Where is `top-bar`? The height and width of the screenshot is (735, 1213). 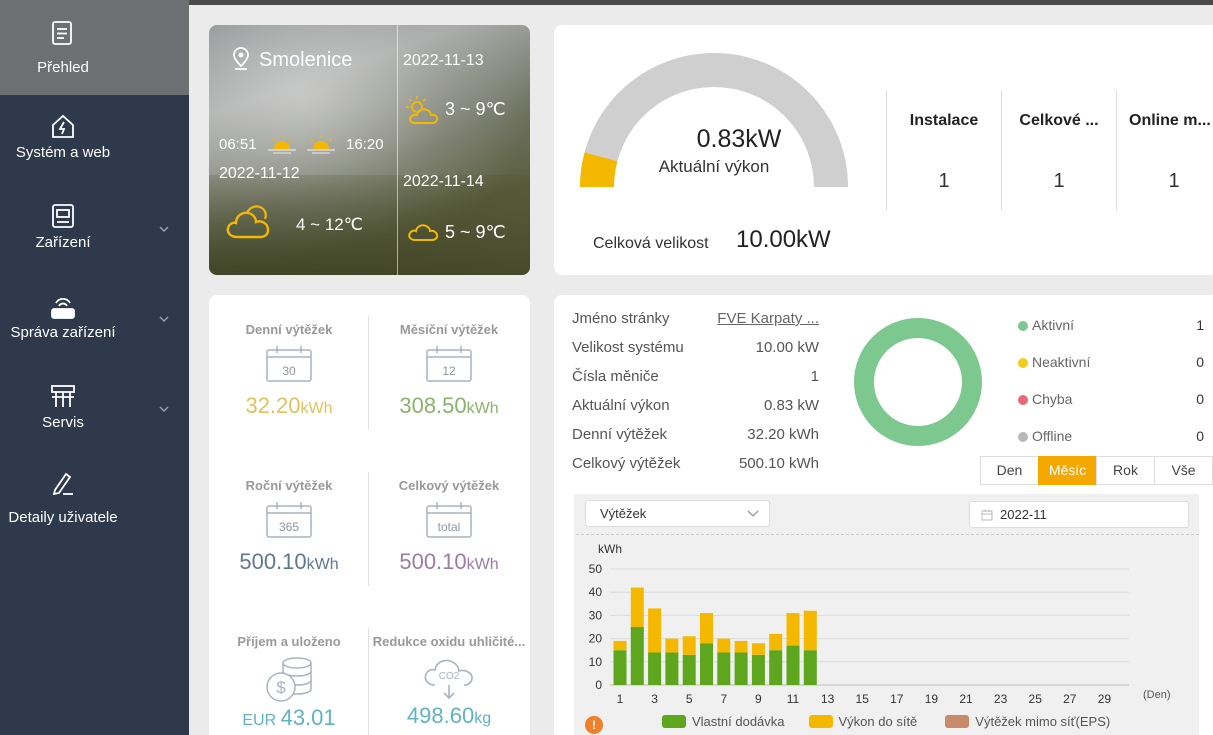
top-bar is located at coordinates (606, 2).